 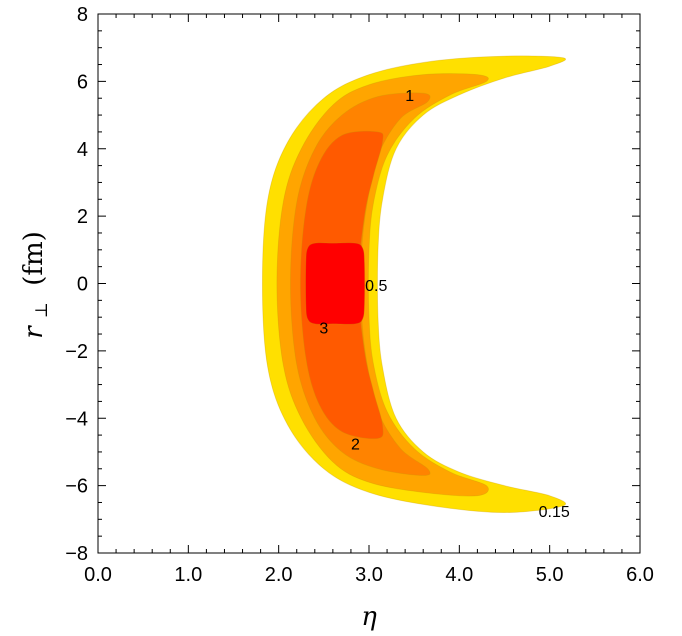 I want to click on x-tick-label: 0.0, so click(x=98, y=575).